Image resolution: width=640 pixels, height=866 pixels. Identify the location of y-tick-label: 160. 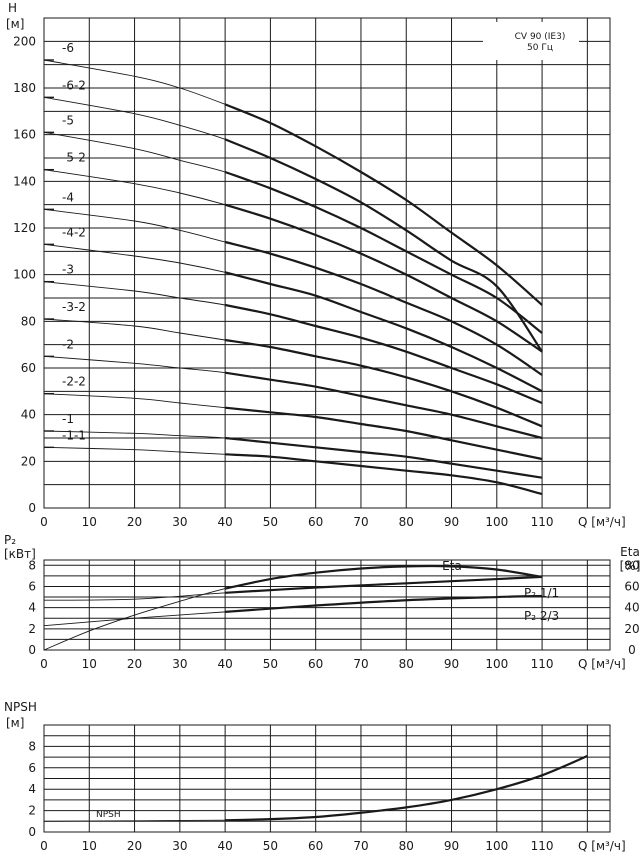
(24, 135).